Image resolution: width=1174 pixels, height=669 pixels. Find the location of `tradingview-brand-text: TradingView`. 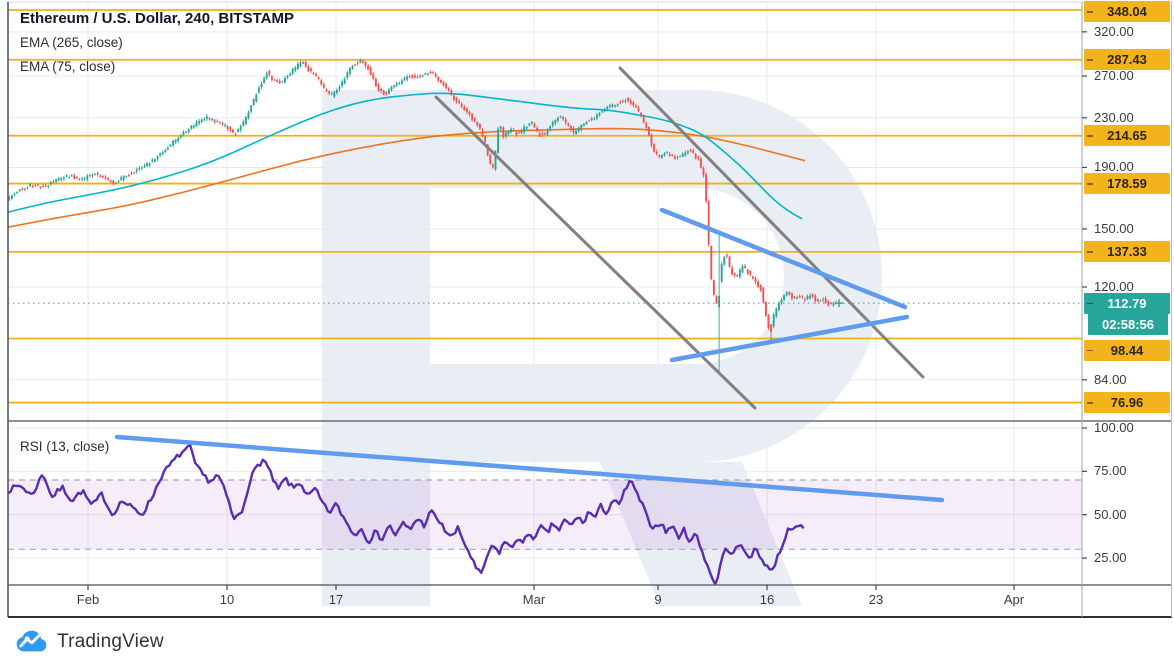

tradingview-brand-text: TradingView is located at coordinates (110, 641).